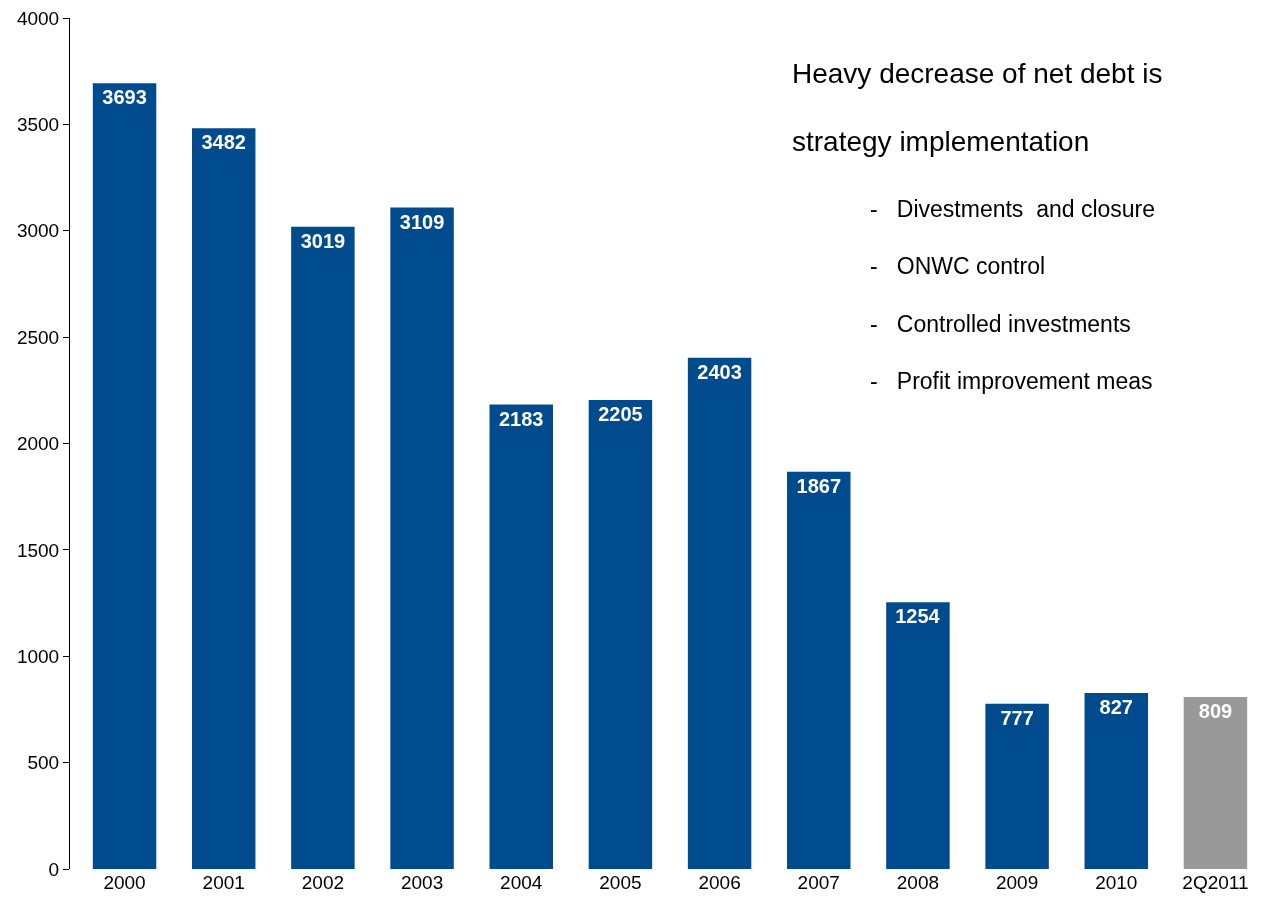 The width and height of the screenshot is (1278, 909). I want to click on x-tick-label: 2007, so click(818, 882).